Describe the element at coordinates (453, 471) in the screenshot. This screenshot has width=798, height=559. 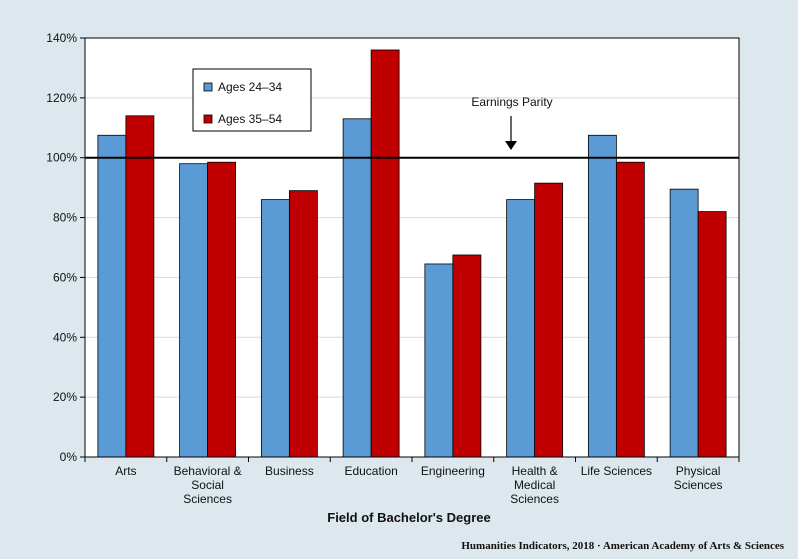
I see `x-tick-label: Engineering` at that location.